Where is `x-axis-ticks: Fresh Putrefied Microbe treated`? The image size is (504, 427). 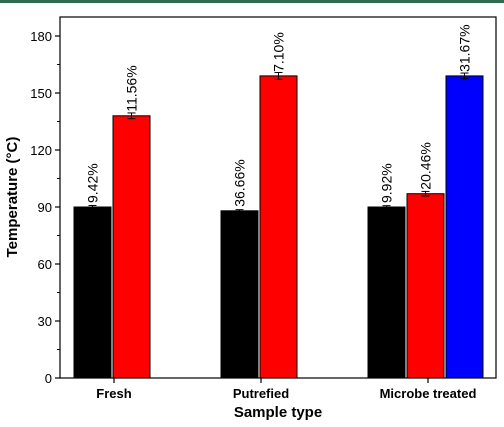 x-axis-ticks: Fresh Putrefied Microbe treated is located at coordinates (286, 389).